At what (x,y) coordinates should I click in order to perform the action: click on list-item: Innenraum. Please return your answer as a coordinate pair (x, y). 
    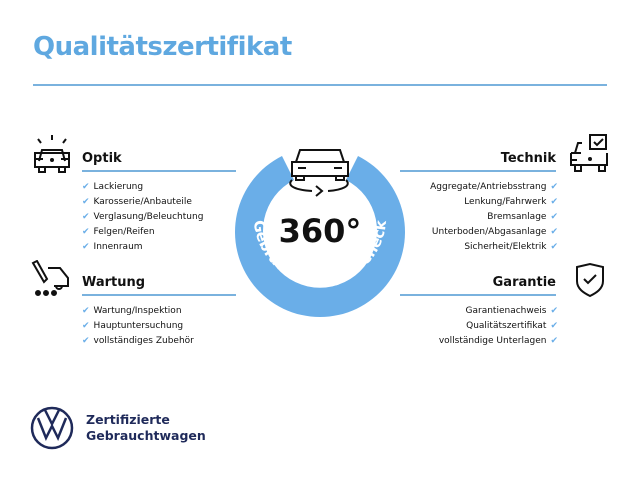
    Looking at the image, I should click on (142, 247).